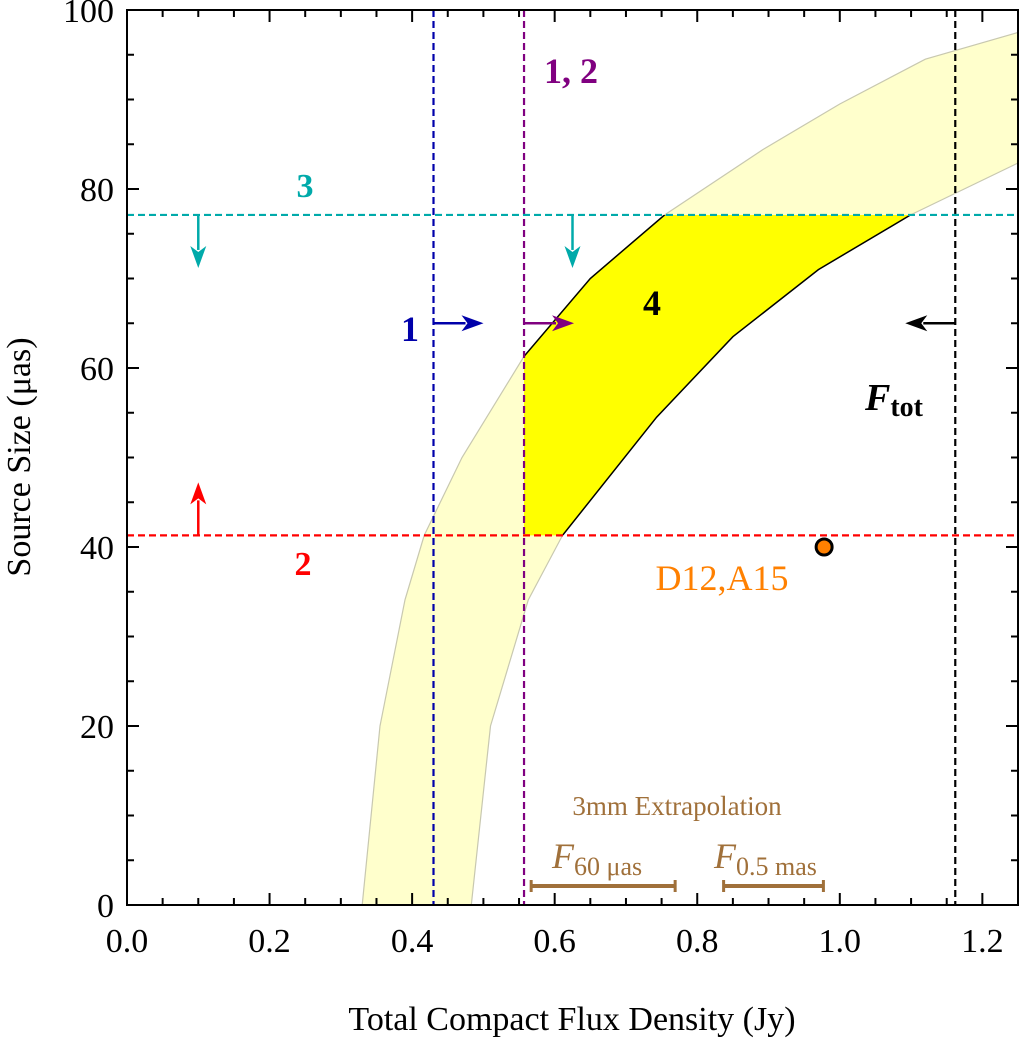  Describe the element at coordinates (127, 941) in the screenshot. I see `x-tick-label: 0.0` at that location.